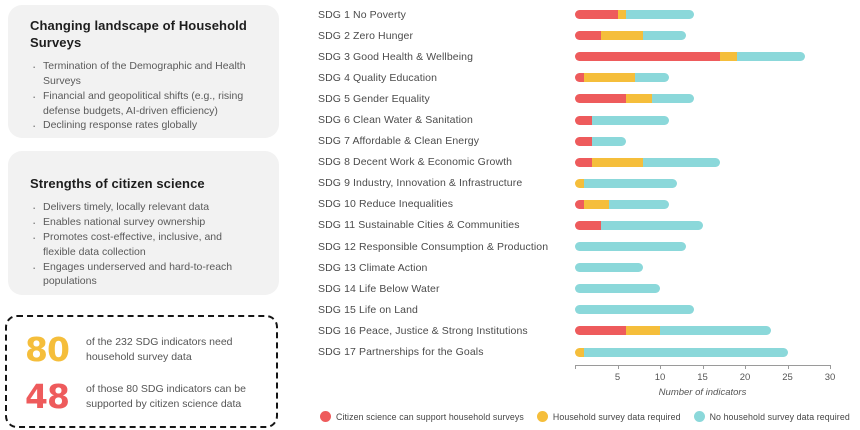 Image resolution: width=860 pixels, height=430 pixels. Describe the element at coordinates (419, 225) in the screenshot. I see `bar-label: SDG 11 Sustainable Cities & Communities` at that location.